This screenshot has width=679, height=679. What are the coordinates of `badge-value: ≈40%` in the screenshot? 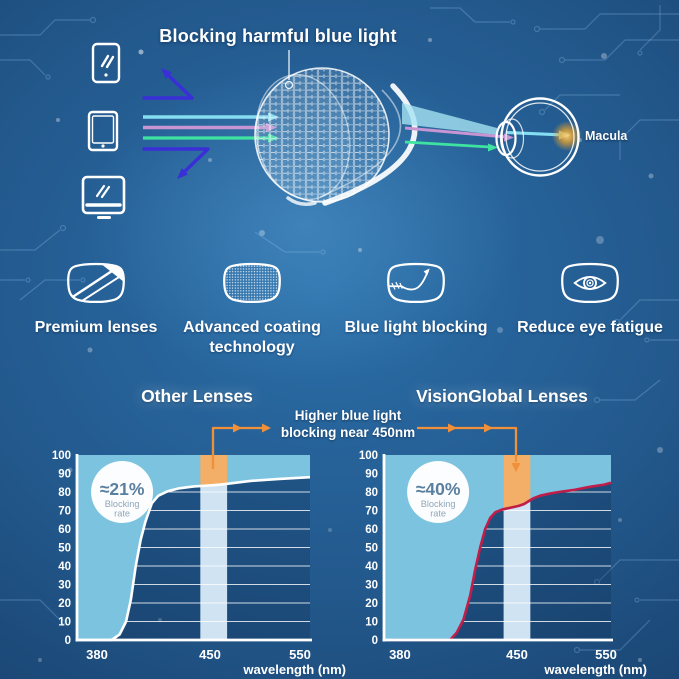 It's located at (438, 489).